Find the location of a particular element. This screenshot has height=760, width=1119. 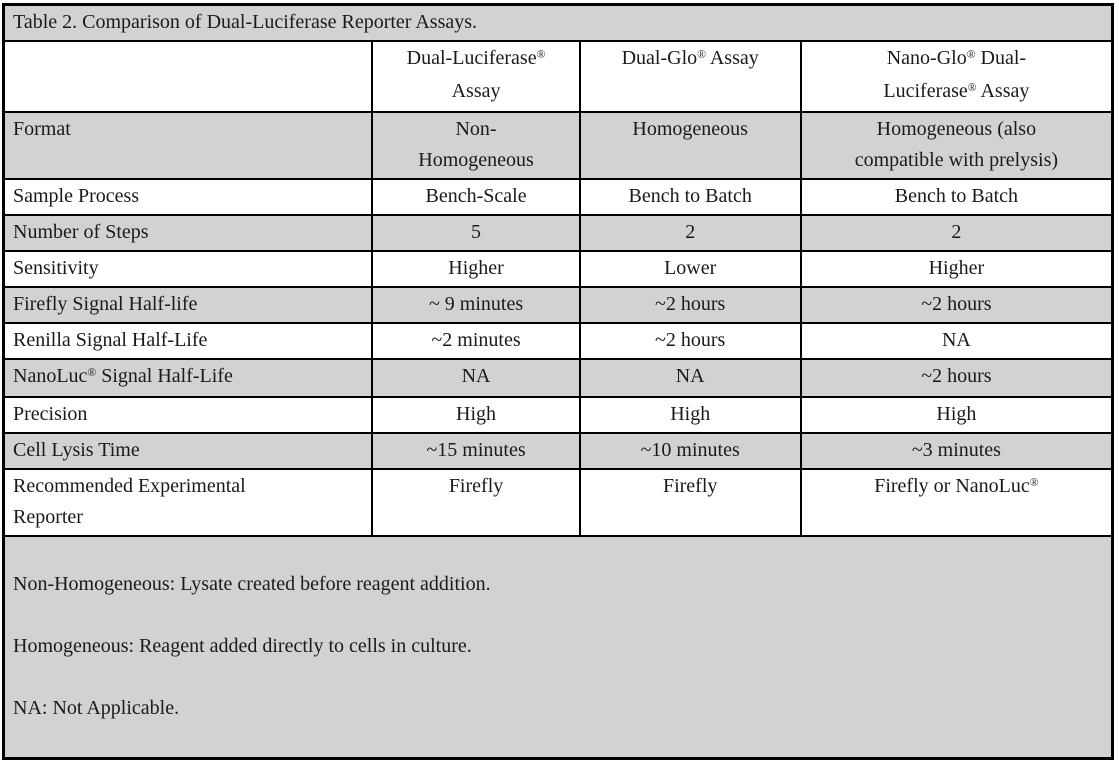

table-row-sensitivity: Sensitivity Higher Lower Higher is located at coordinates (558, 269).